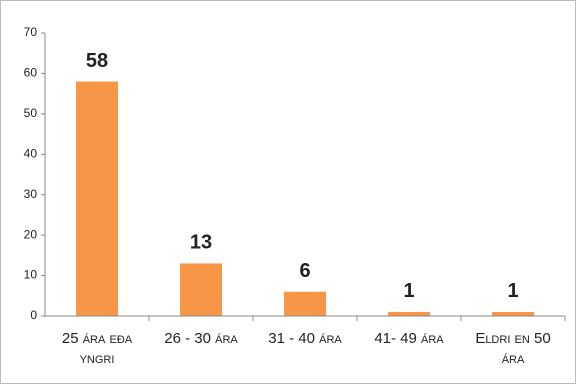 The height and width of the screenshot is (385, 576). What do you see at coordinates (31, 275) in the screenshot?
I see `y-tick-label: 10` at bounding box center [31, 275].